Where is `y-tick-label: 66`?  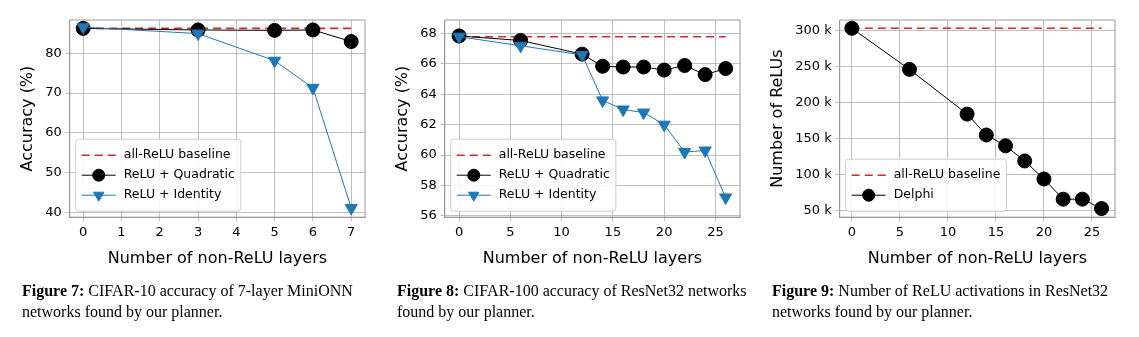
y-tick-label: 66 is located at coordinates (428, 63).